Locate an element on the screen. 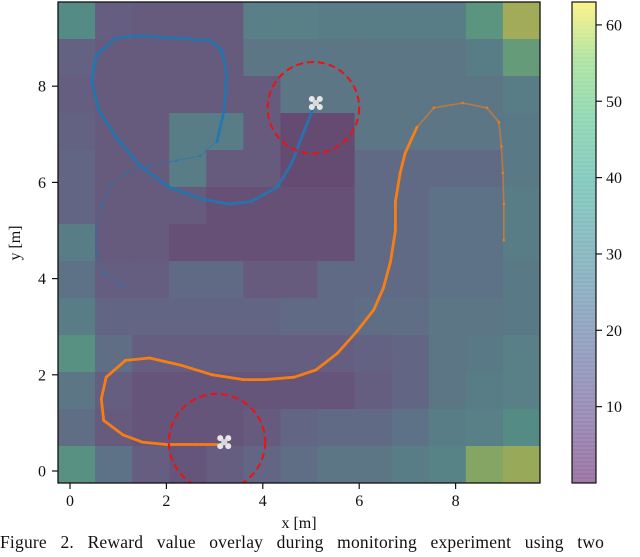  y-axis-label: y [m] is located at coordinates (15, 242).